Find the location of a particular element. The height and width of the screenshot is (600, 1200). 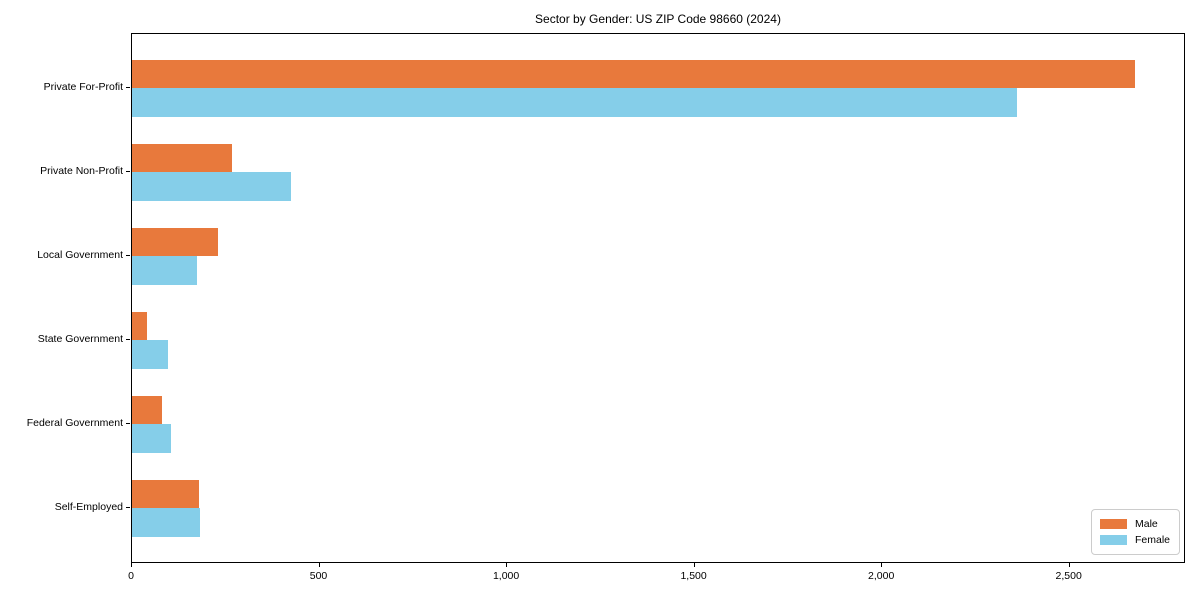

x-tick-label: 2,500 is located at coordinates (1068, 576).